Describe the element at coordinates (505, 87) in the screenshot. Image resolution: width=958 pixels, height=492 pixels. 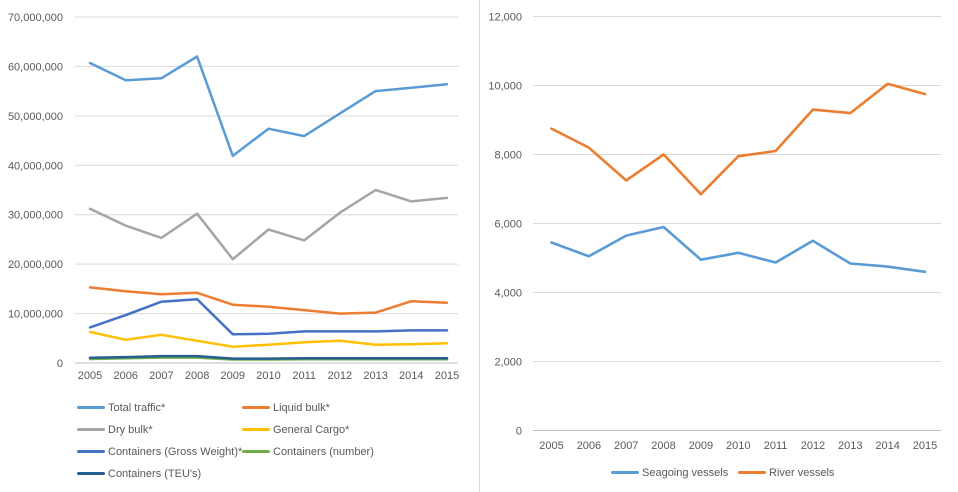
I see `y-tick-label: 10,000` at that location.